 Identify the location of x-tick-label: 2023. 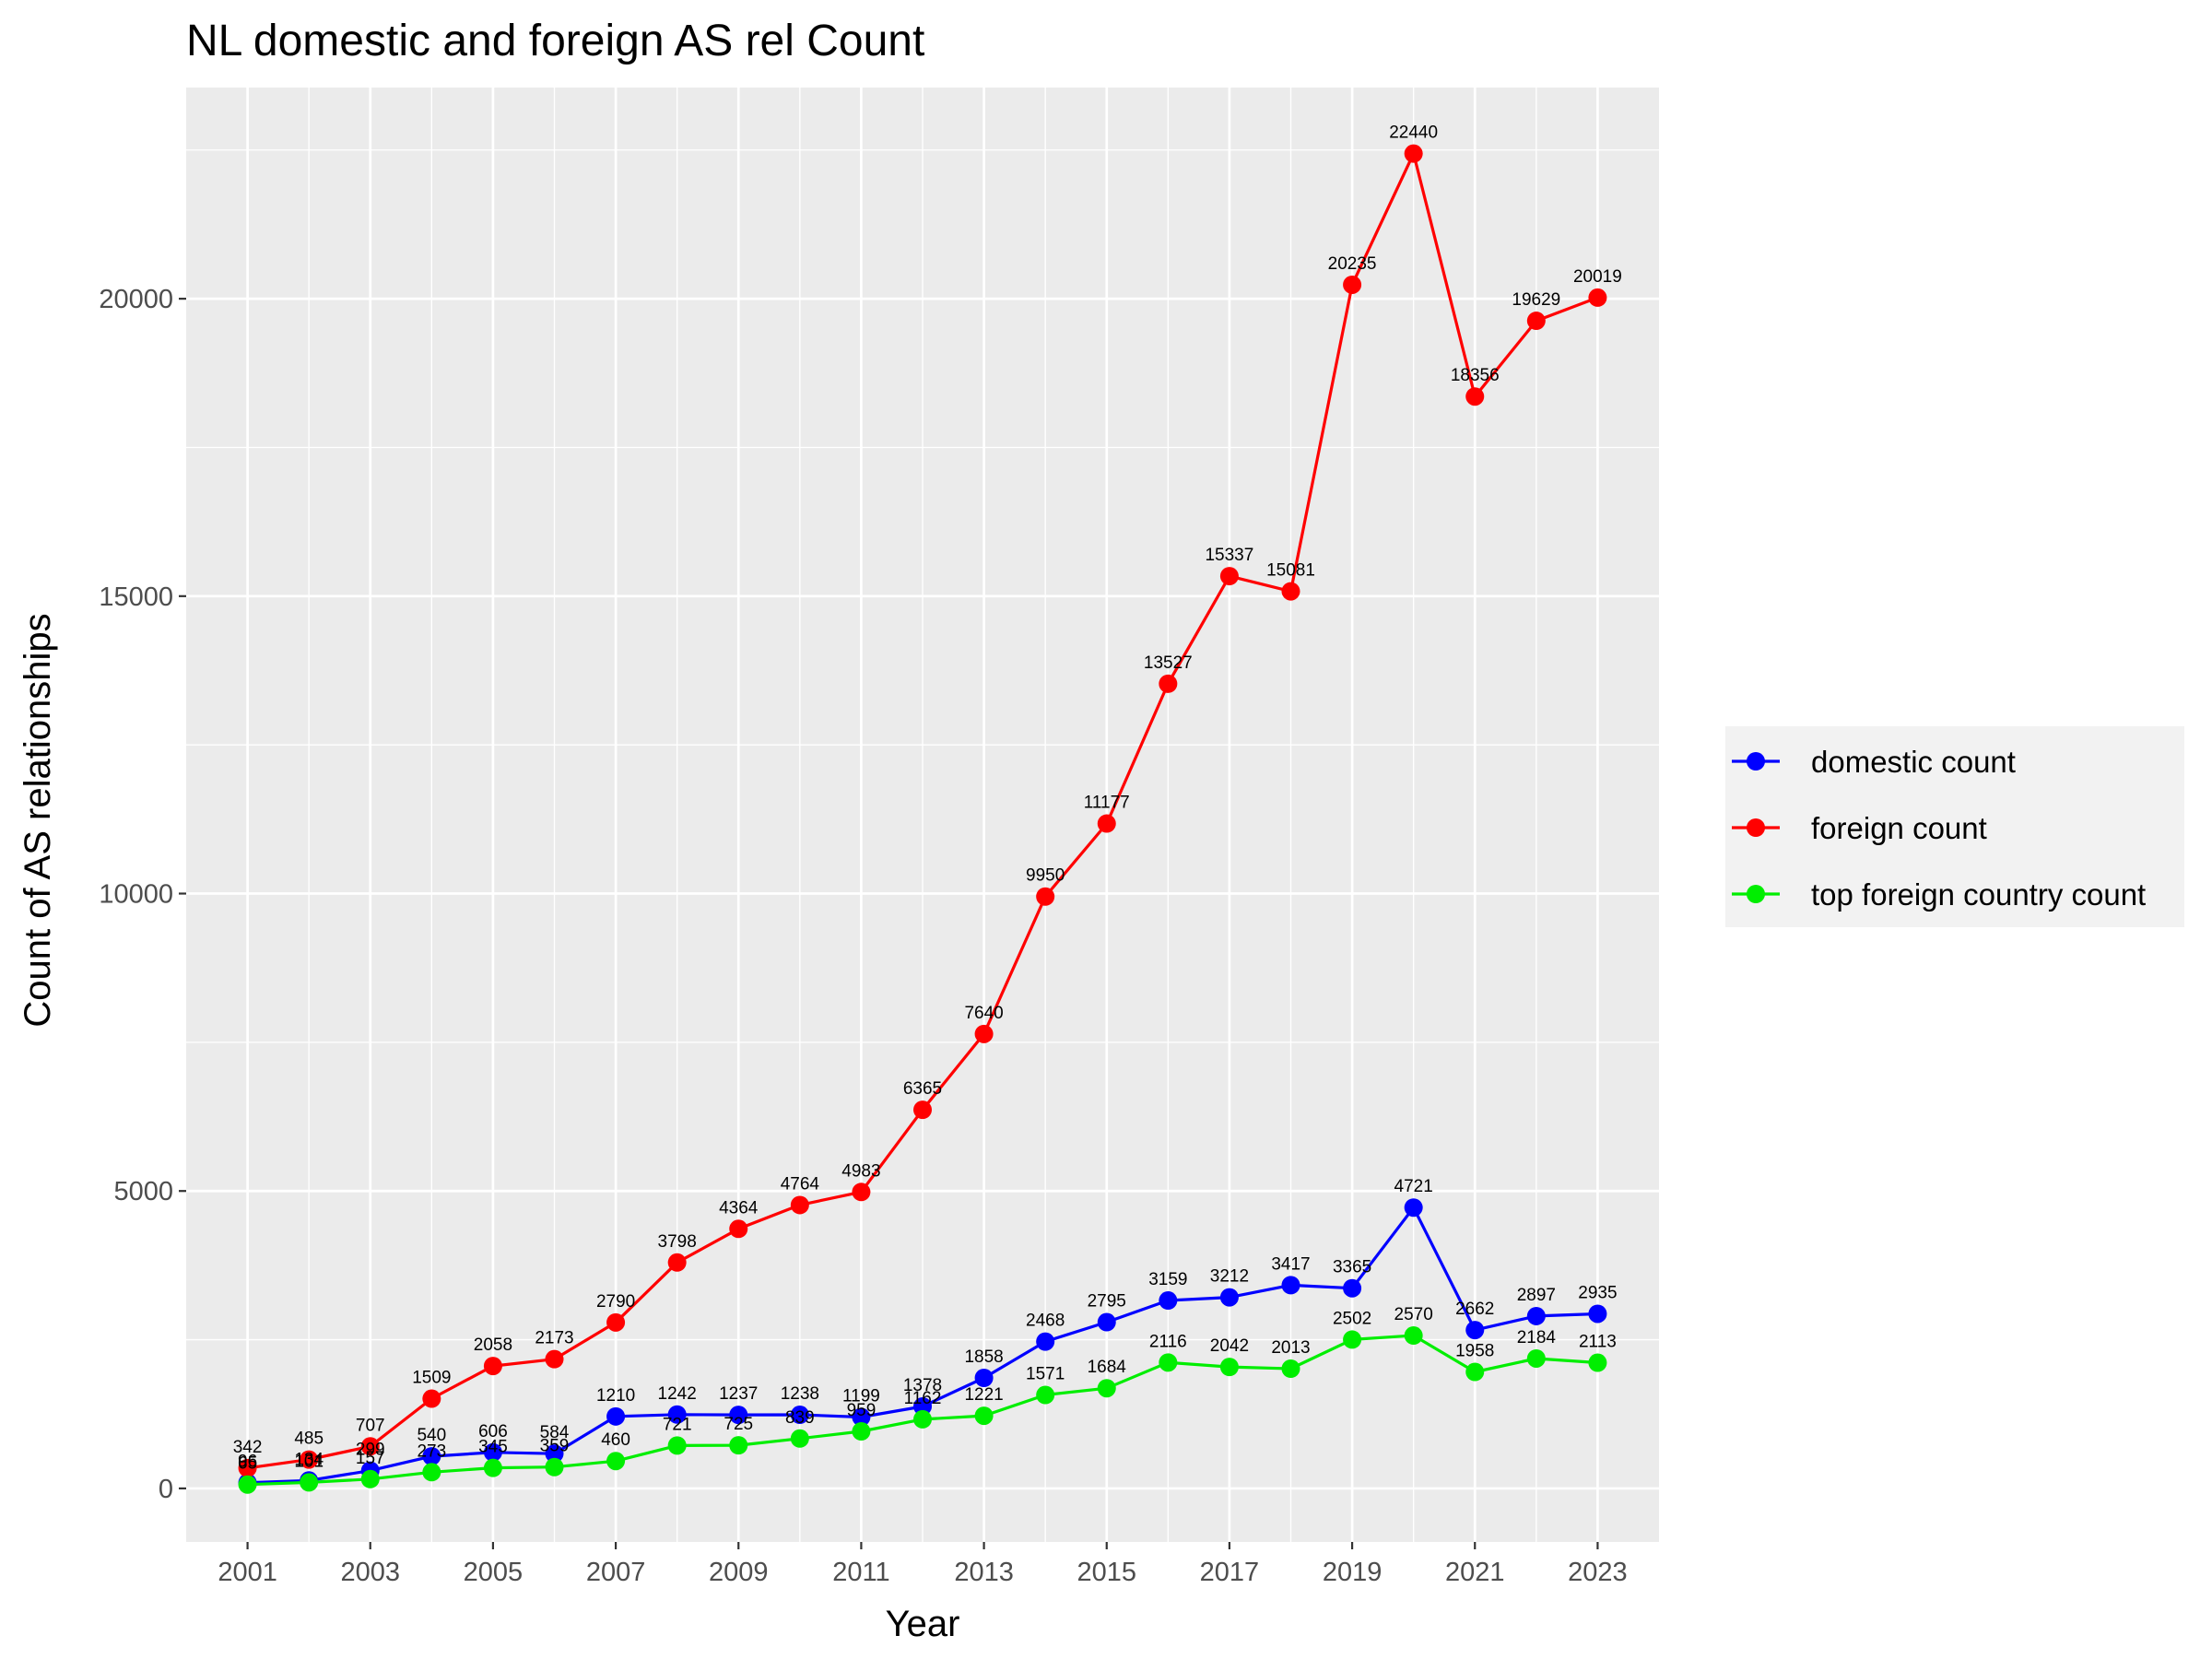
(1598, 1572).